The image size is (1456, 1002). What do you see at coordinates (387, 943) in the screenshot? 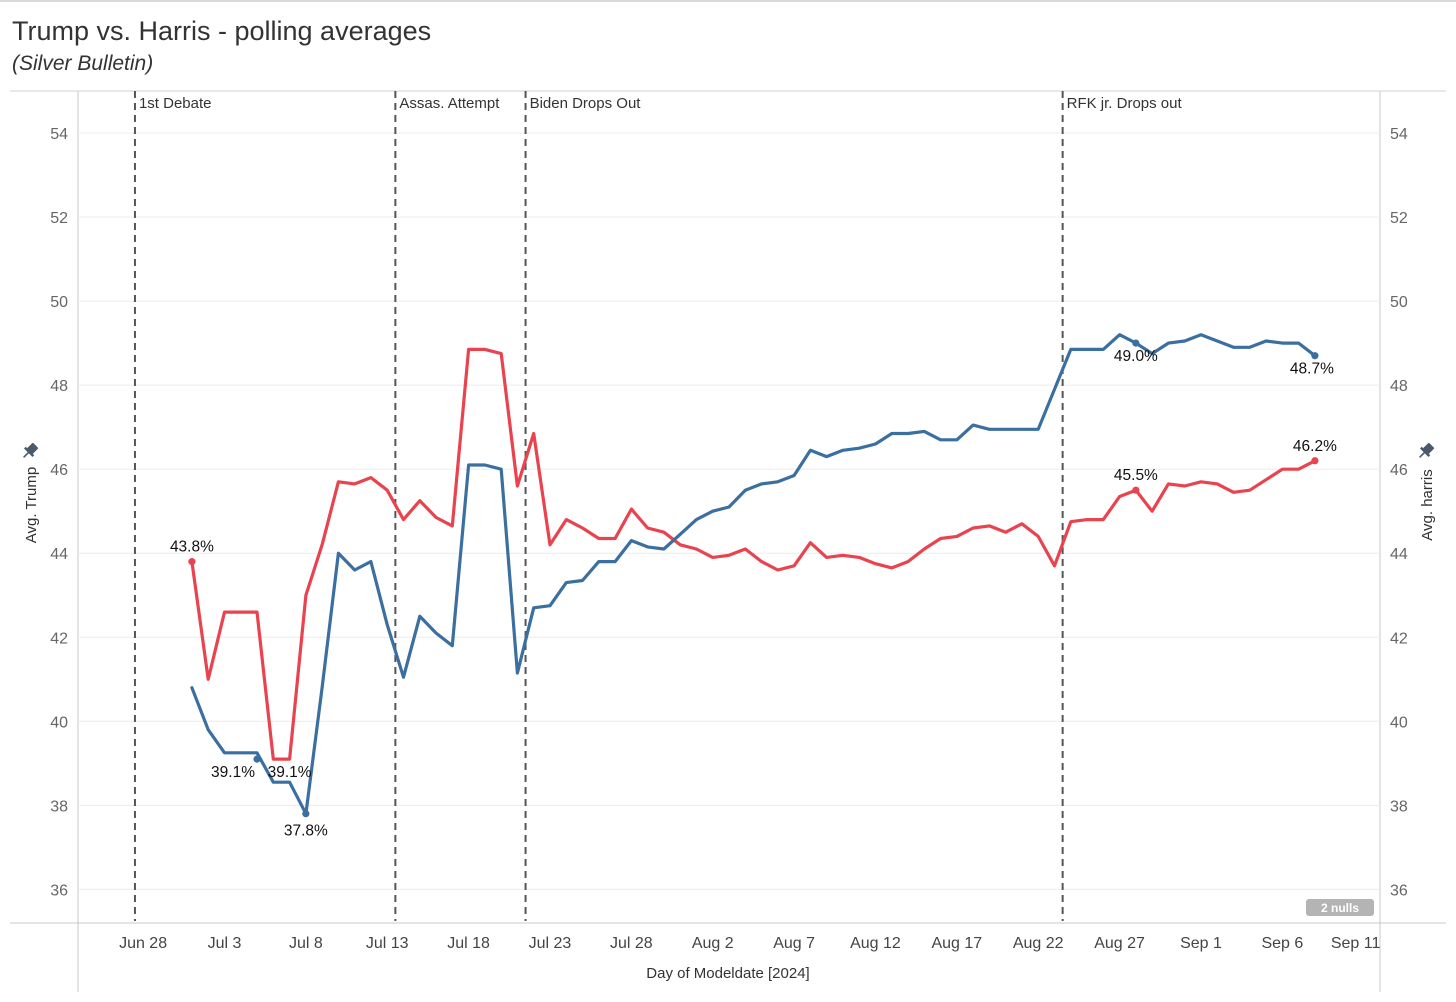
I see `x-tick-label: Jul 13` at bounding box center [387, 943].